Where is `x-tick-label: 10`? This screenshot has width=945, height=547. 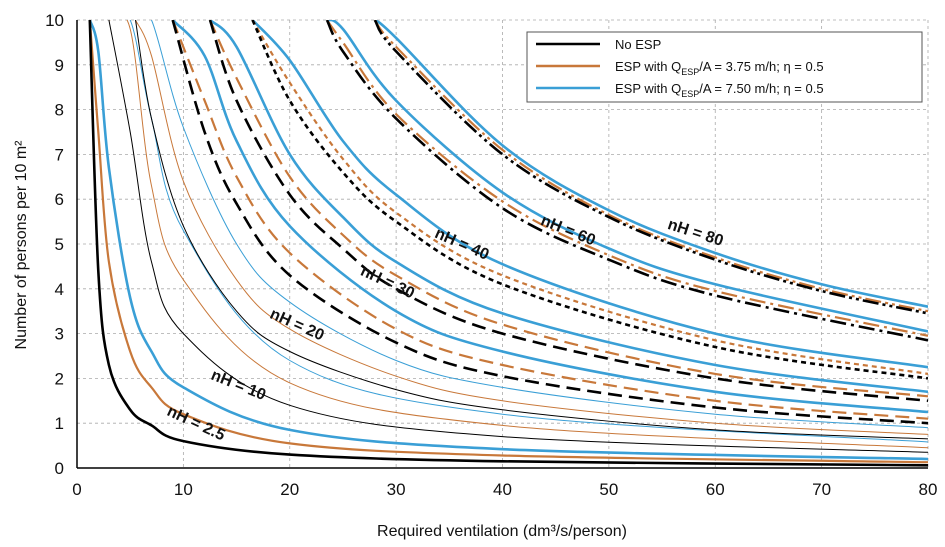 x-tick-label: 10 is located at coordinates (183, 489).